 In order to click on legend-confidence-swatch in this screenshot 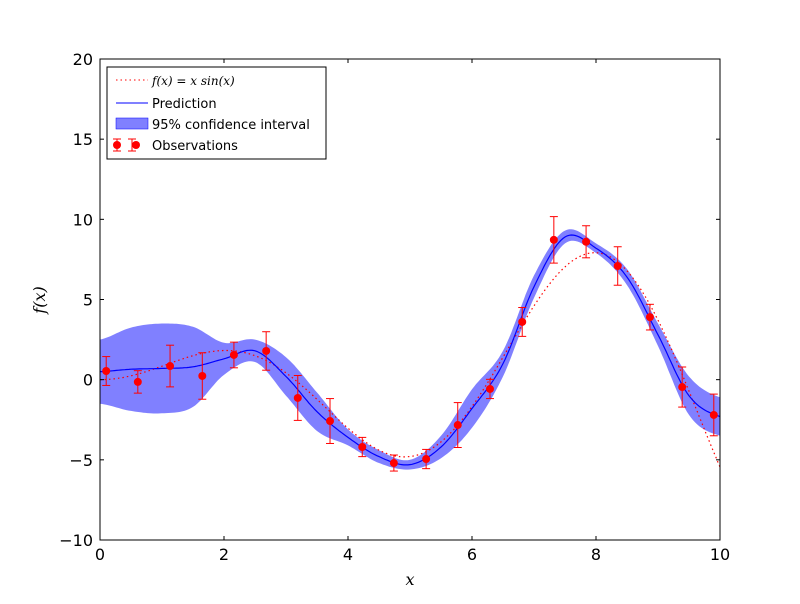, I will do `click(132, 123)`.